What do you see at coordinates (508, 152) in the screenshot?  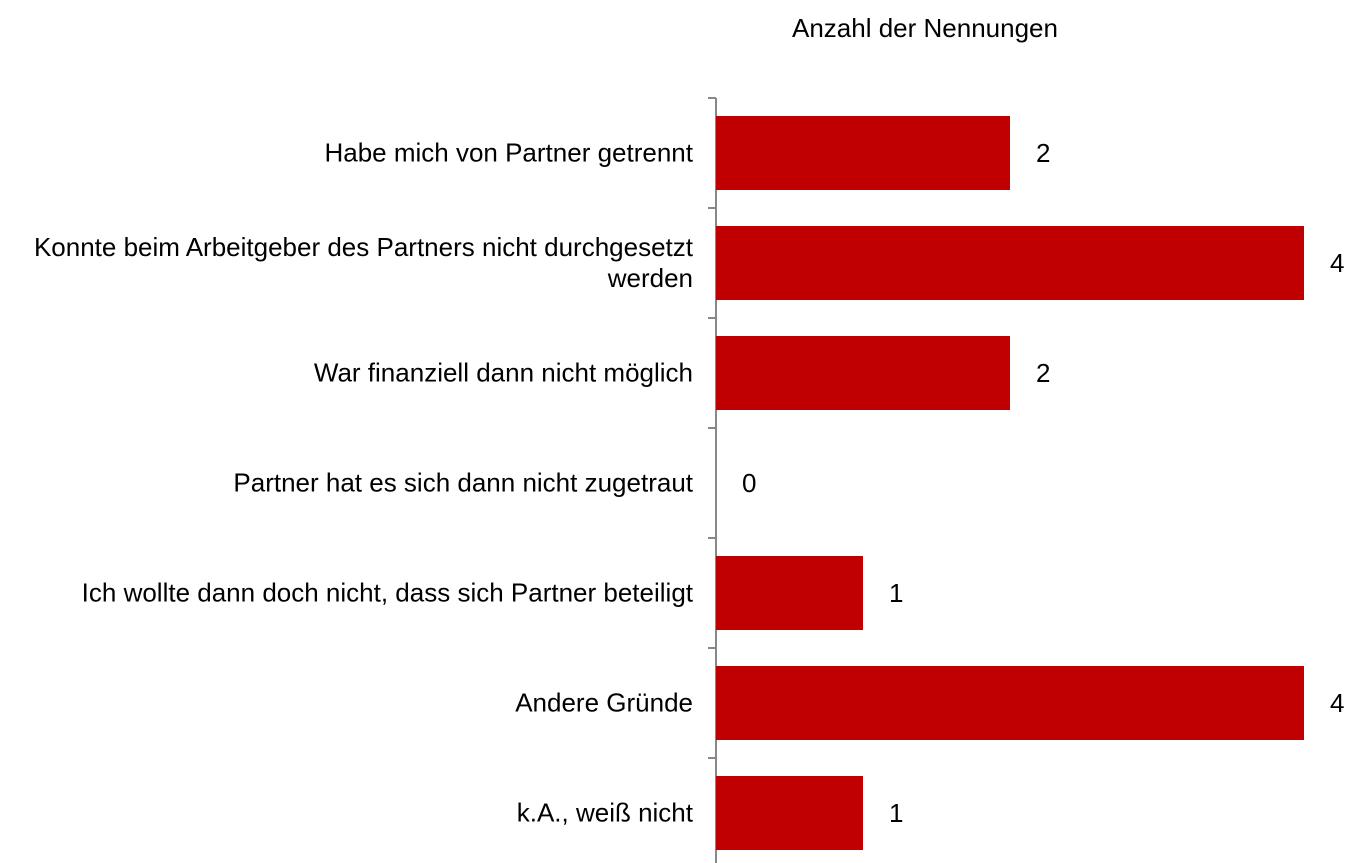 I see `category-label: Habe mich von Partner getrennt` at bounding box center [508, 152].